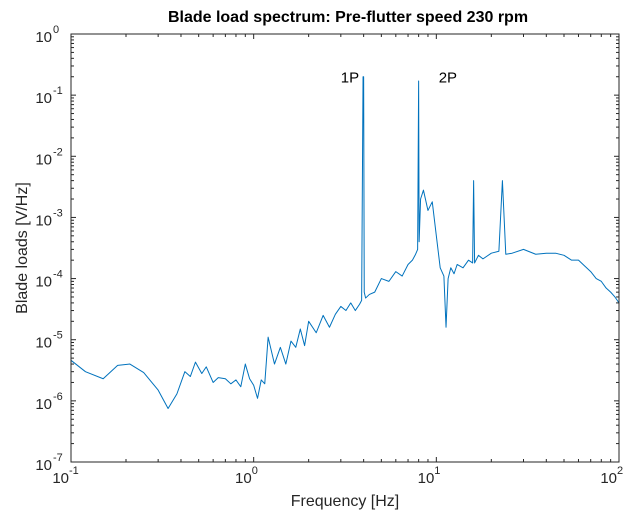 This screenshot has width=629, height=518. What do you see at coordinates (350, 78) in the screenshot?
I see `peak-annotation: 1P` at bounding box center [350, 78].